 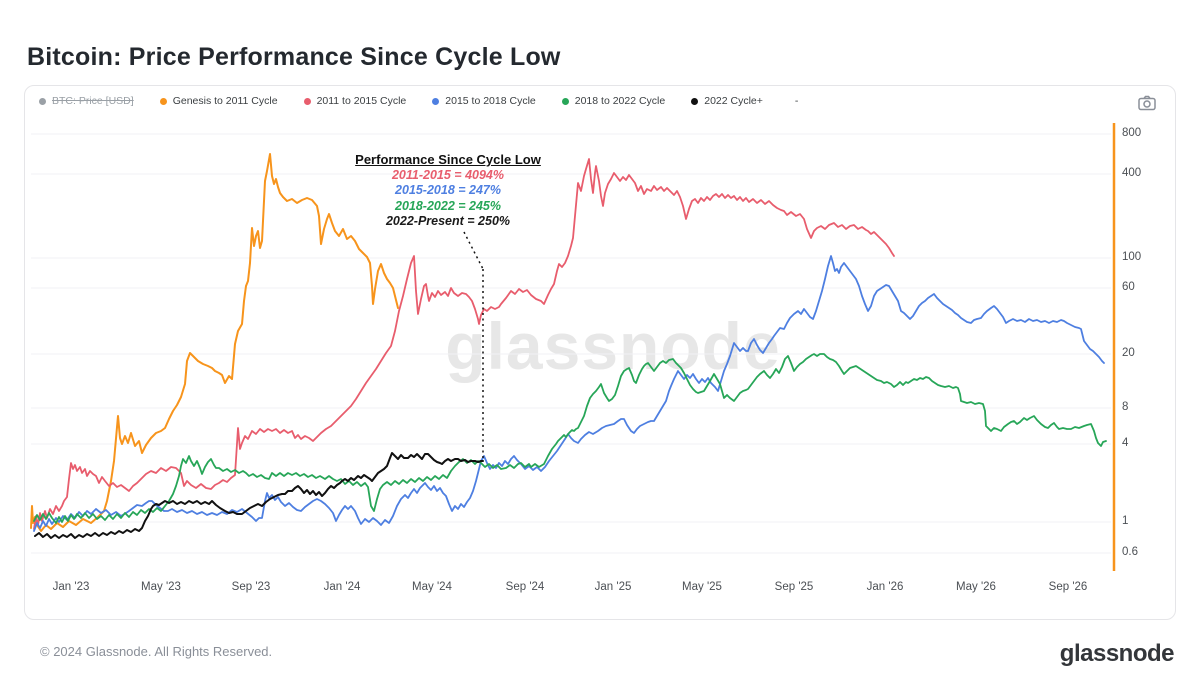 What do you see at coordinates (794, 587) in the screenshot?
I see `x-tick-label: Sep '25` at bounding box center [794, 587].